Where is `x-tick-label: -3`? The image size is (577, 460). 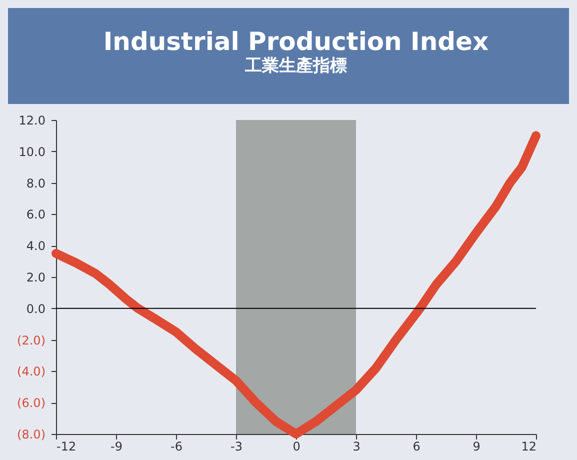 x-tick-label: -3 is located at coordinates (236, 447).